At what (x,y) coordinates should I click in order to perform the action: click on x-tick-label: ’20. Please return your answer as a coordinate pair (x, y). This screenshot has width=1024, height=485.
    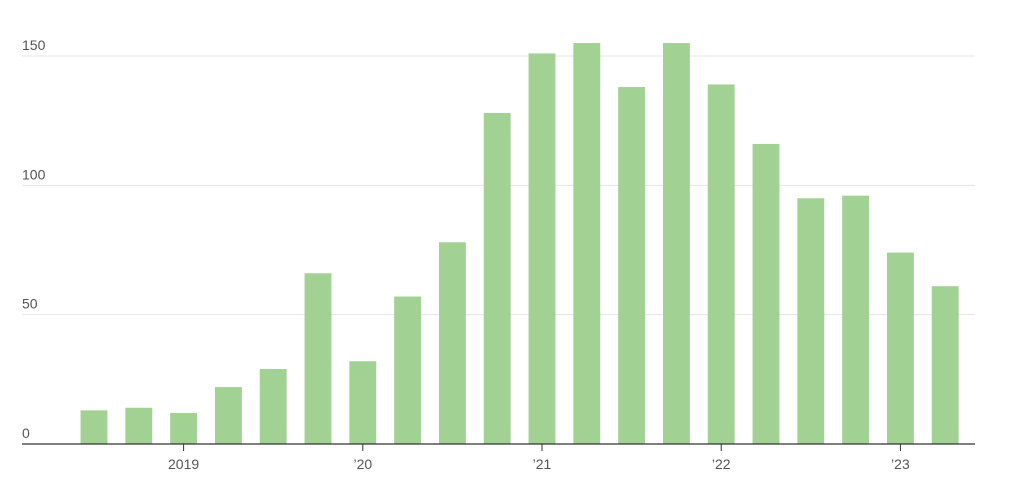
    Looking at the image, I should click on (362, 464).